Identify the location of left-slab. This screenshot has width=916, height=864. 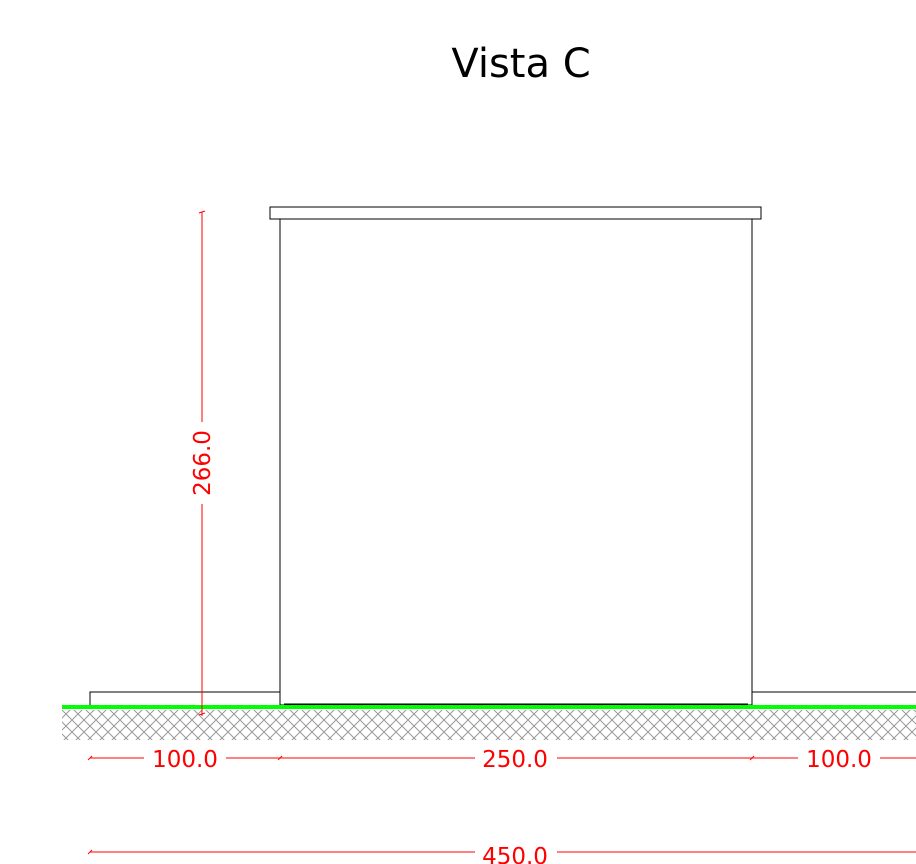
(185, 699).